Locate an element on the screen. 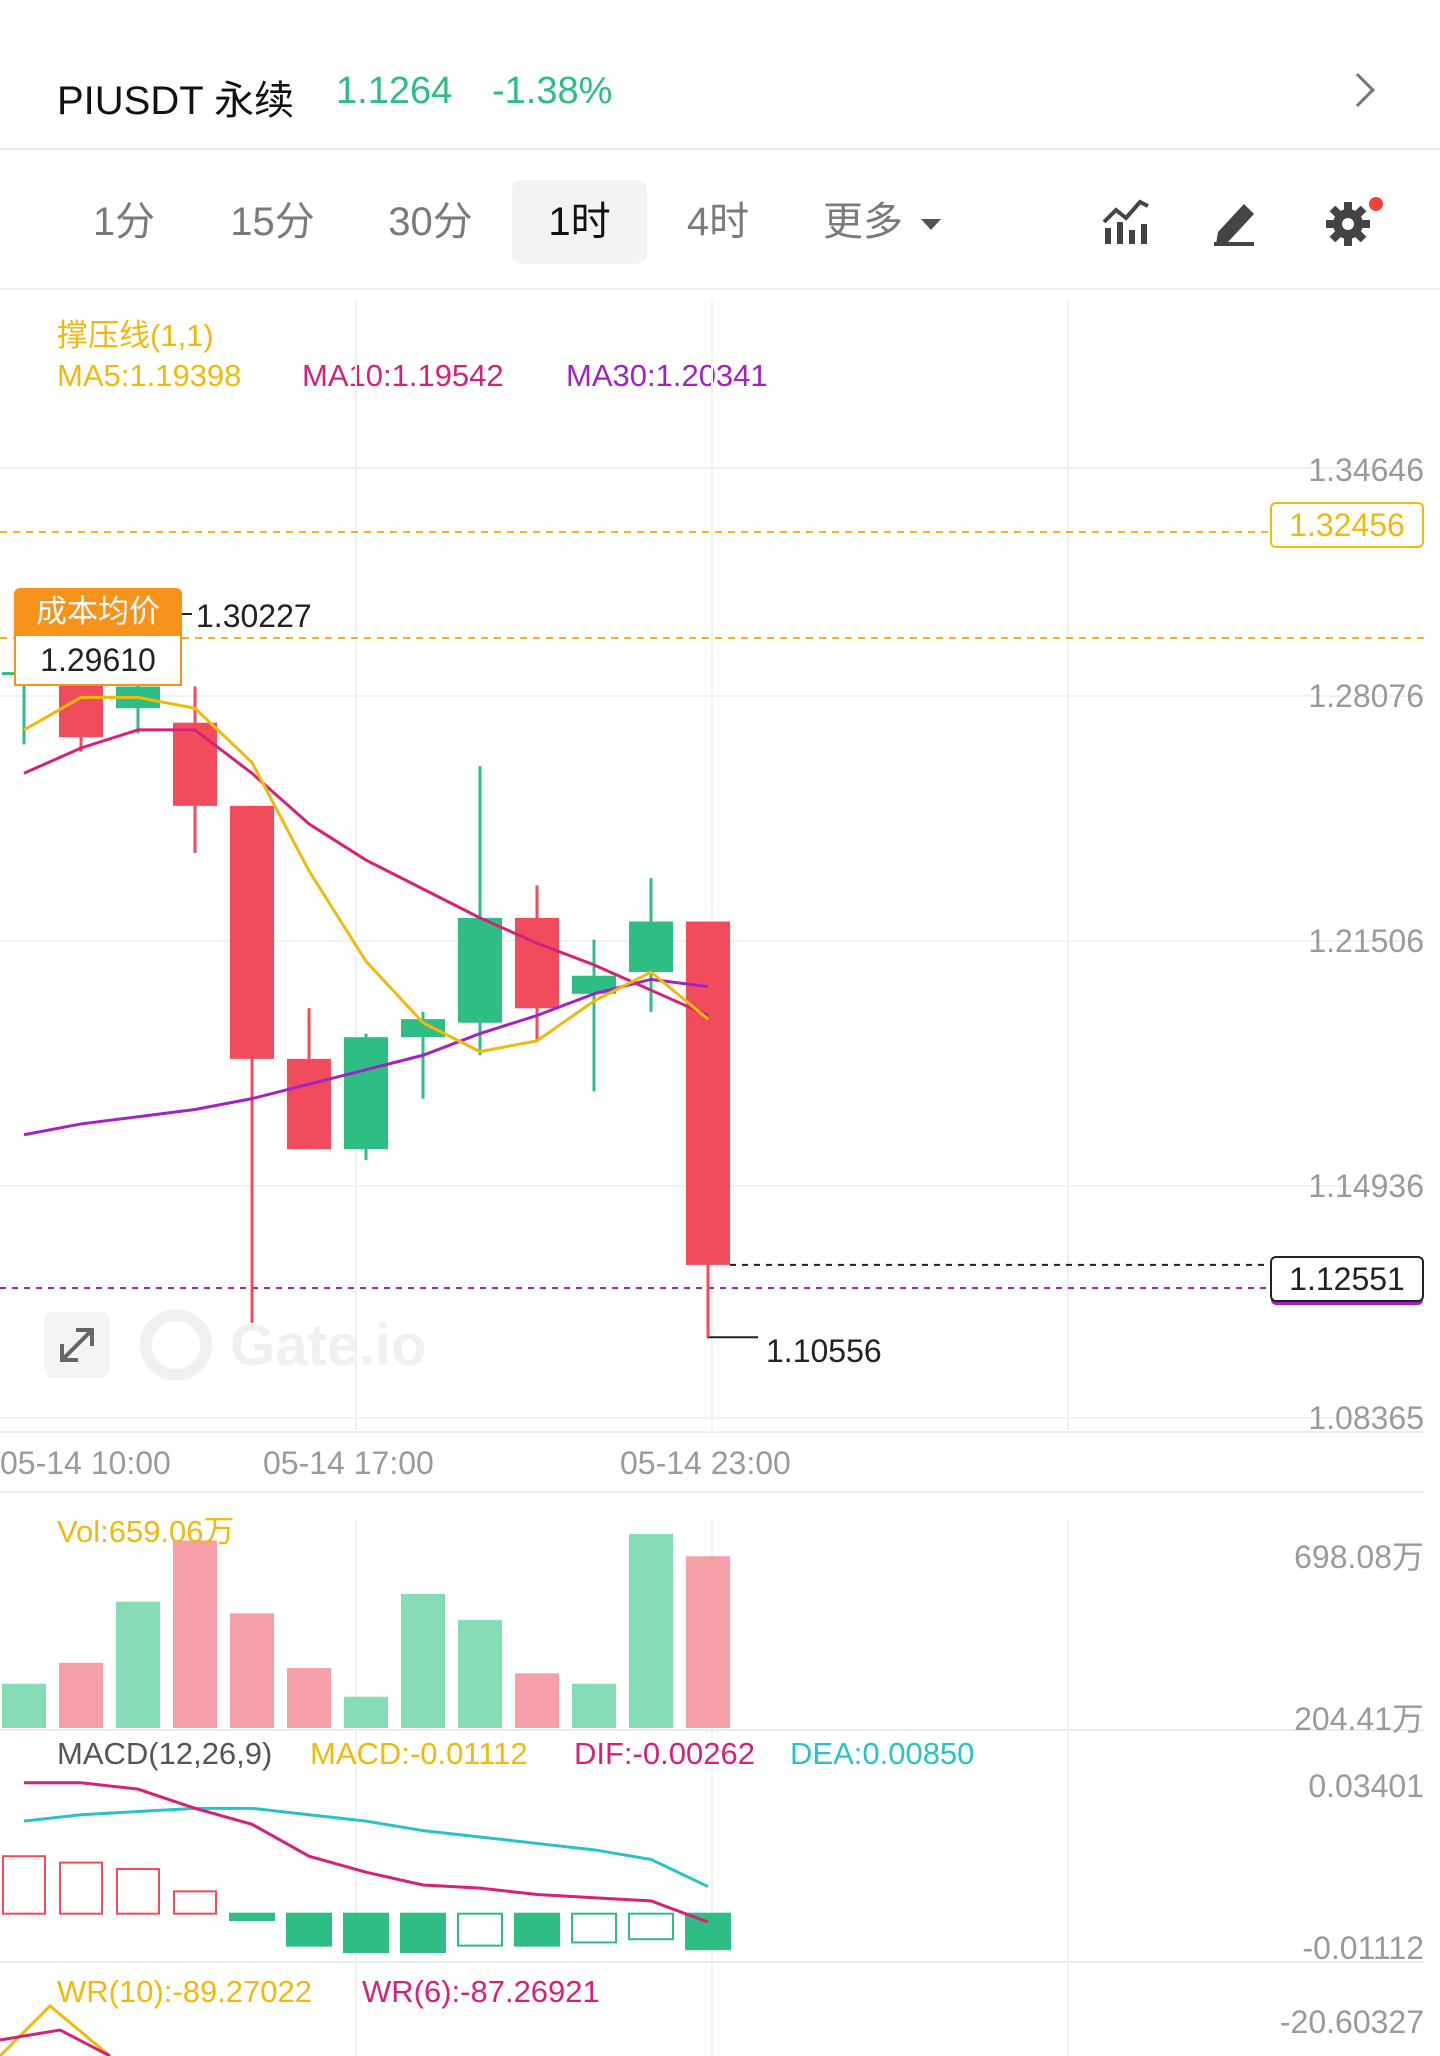 Image resolution: width=1440 pixels, height=2056 pixels. time-axis-label: 05-14 23:00 is located at coordinates (705, 1463).